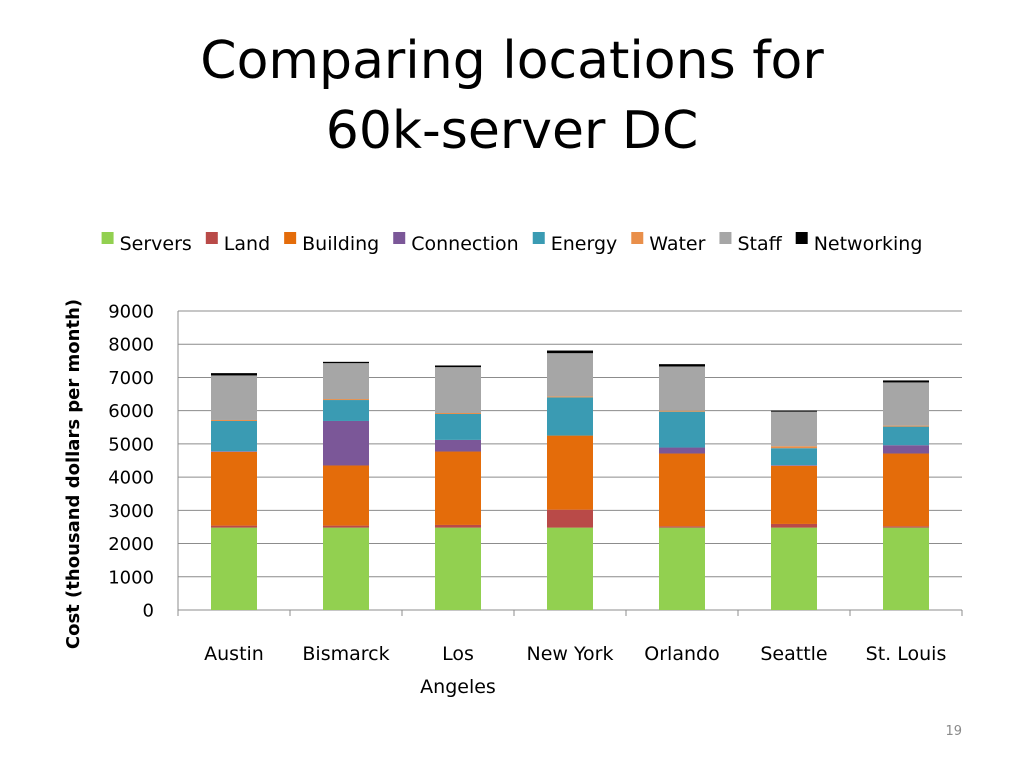 The image size is (1024, 768). What do you see at coordinates (906, 490) in the screenshot?
I see `bar-building-st-louis` at bounding box center [906, 490].